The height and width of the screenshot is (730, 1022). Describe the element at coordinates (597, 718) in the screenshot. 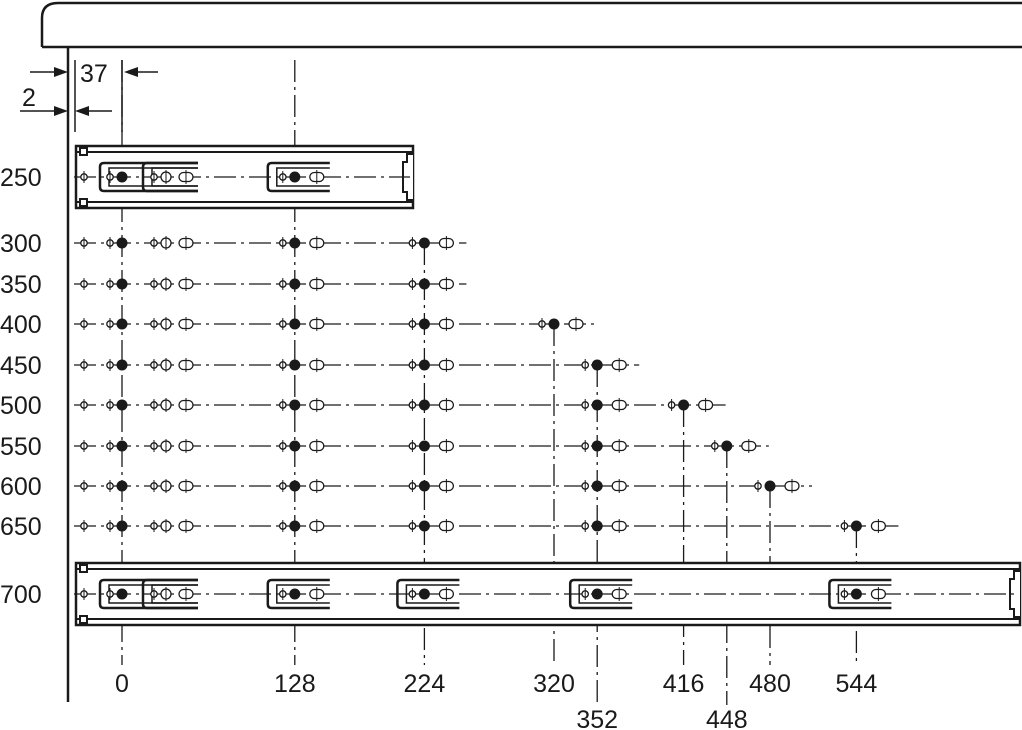

I see `x-label-352: 352` at that location.